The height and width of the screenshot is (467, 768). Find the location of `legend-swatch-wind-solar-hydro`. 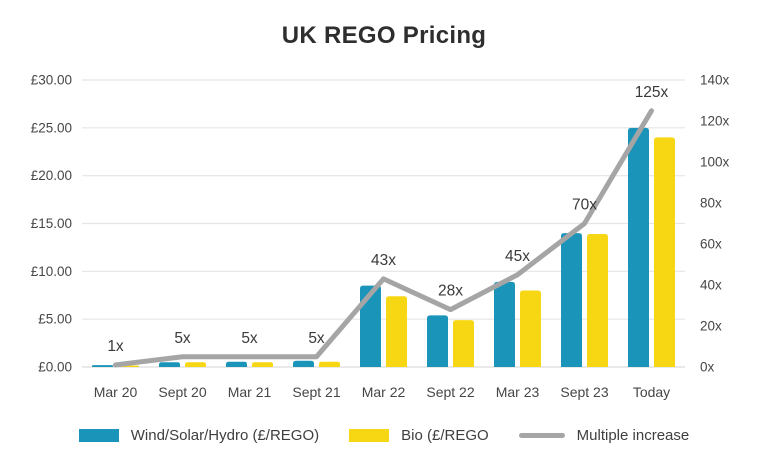

legend-swatch-wind-solar-hydro is located at coordinates (98, 435).